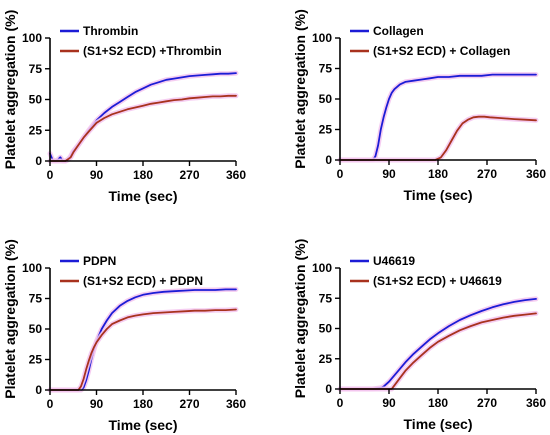  I want to click on legend-label-treated: (S1+S2 ECD) + U46619, so click(437, 281).